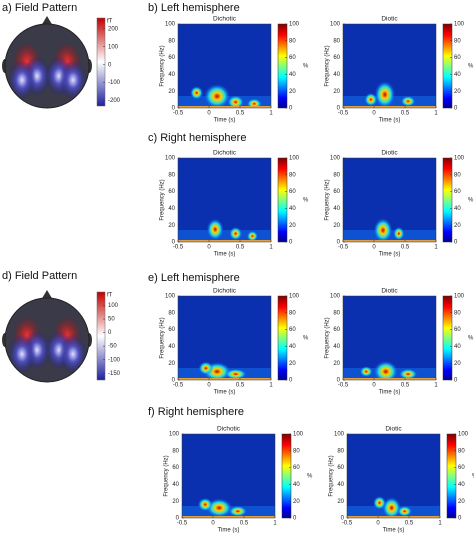 Image resolution: width=474 pixels, height=536 pixels. I want to click on pole, so click(73, 80).